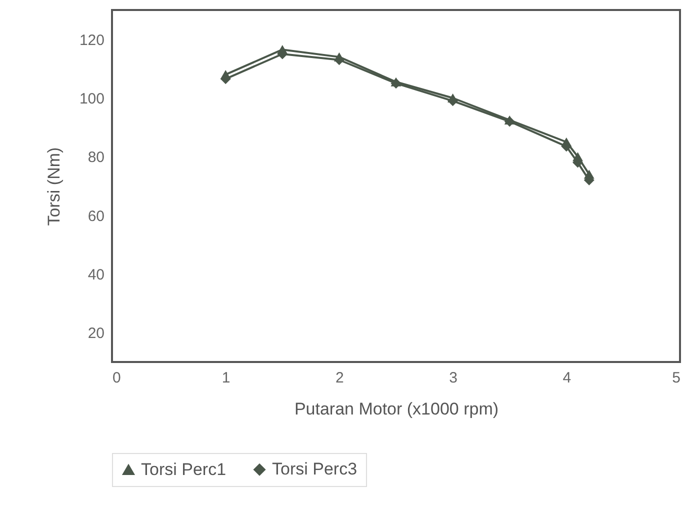 This screenshot has height=527, width=686. I want to click on y-tick-label: 80, so click(96, 157).